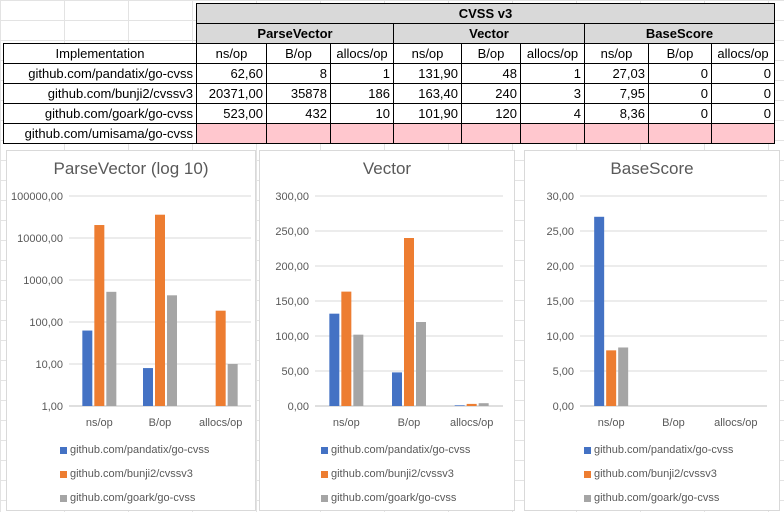  Describe the element at coordinates (292, 197) in the screenshot. I see `y-tick-label: 300,00` at that location.